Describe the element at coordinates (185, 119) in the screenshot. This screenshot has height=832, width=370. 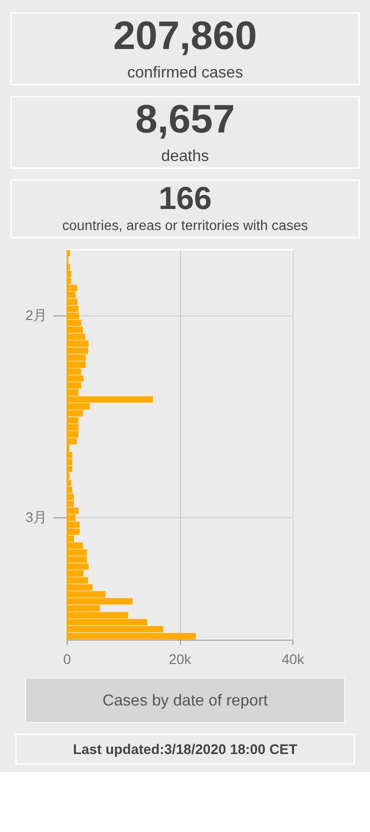
I see `text: 8,657` at that location.